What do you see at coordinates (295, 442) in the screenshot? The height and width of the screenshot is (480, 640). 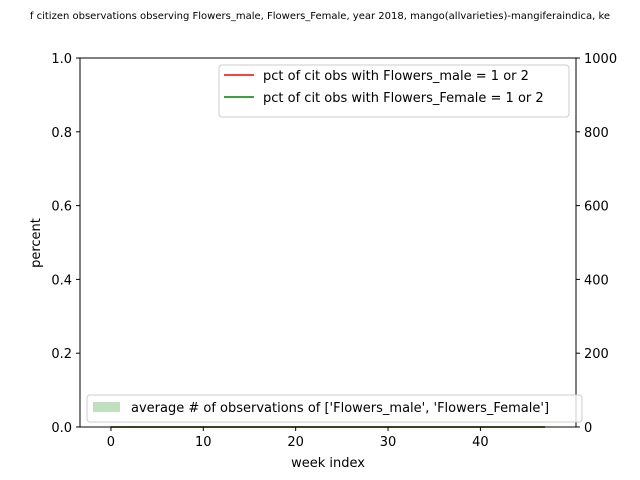 I see `x-tick-label: 20` at bounding box center [295, 442].